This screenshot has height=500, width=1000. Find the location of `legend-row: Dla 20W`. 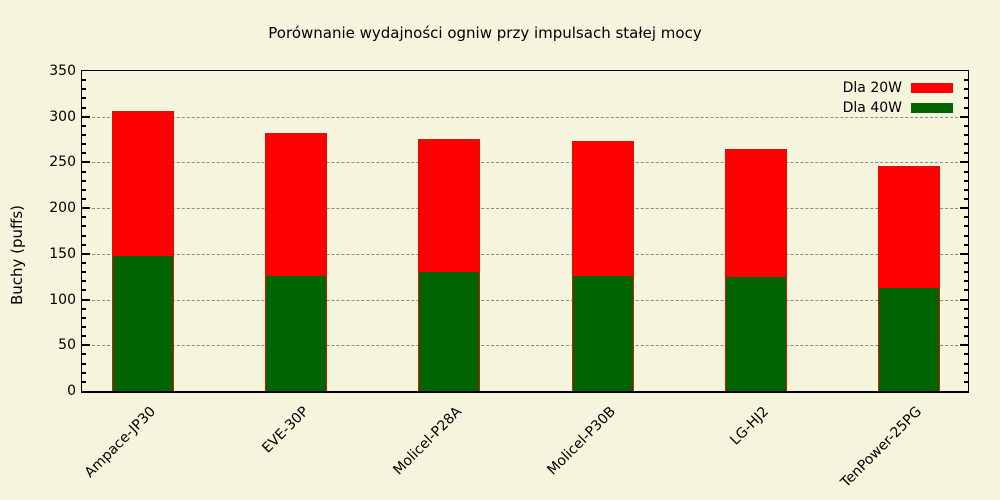

legend-row: Dla 20W is located at coordinates (898, 88).